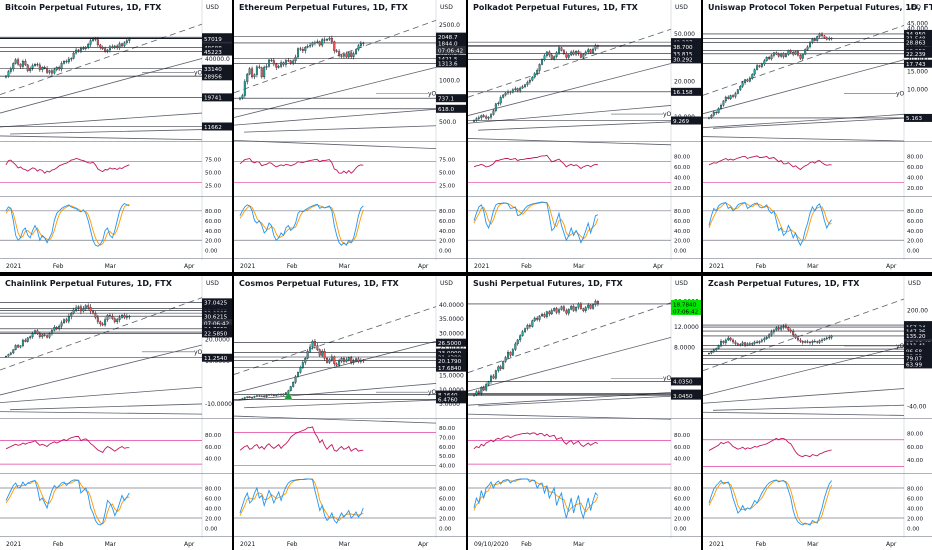  I want to click on indicator-band, so click(101, 503).